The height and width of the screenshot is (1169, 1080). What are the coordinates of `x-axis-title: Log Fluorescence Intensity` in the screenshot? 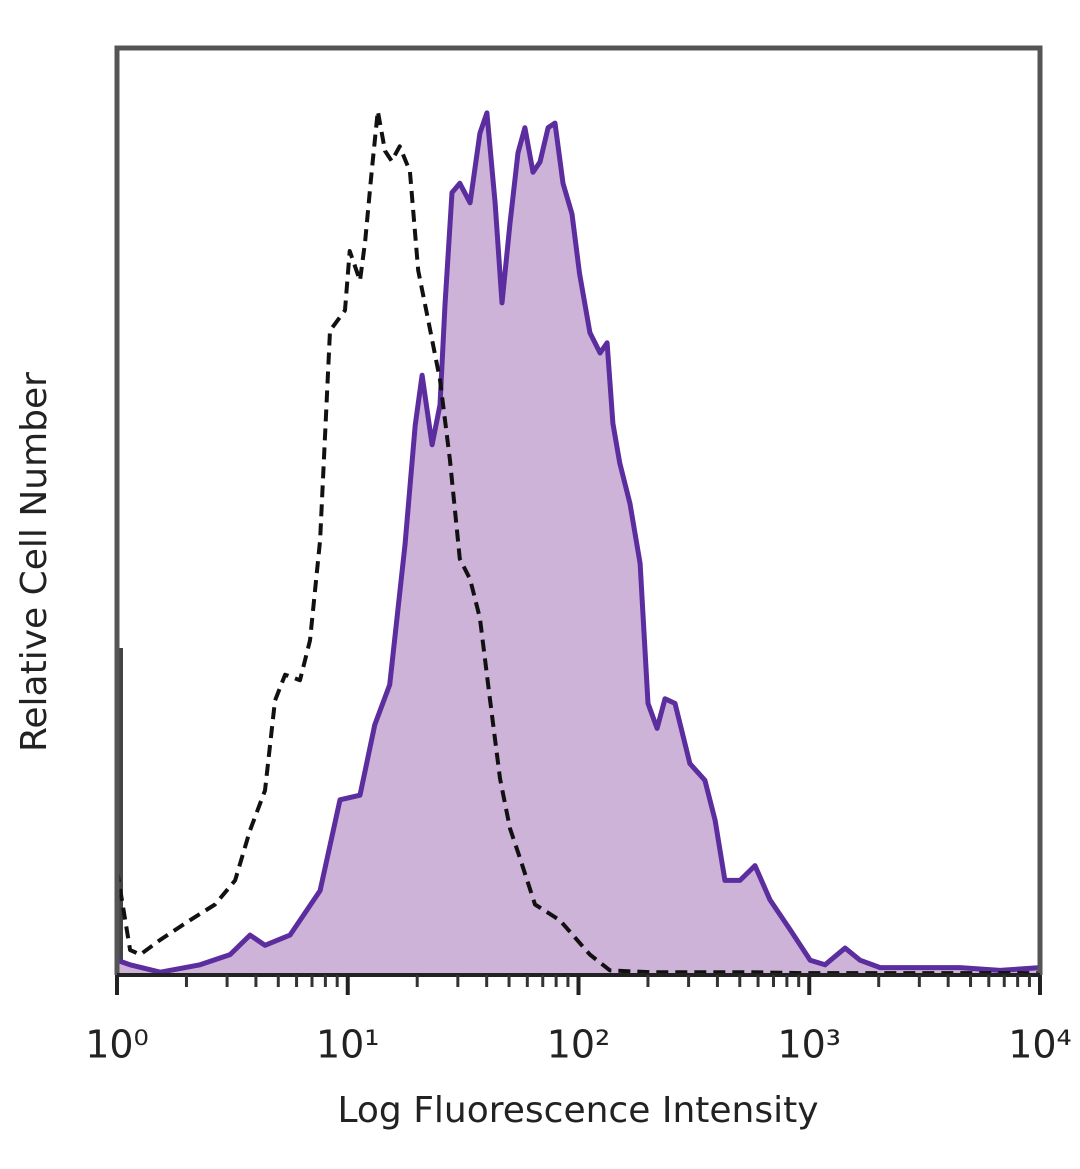 It's located at (577, 1110).